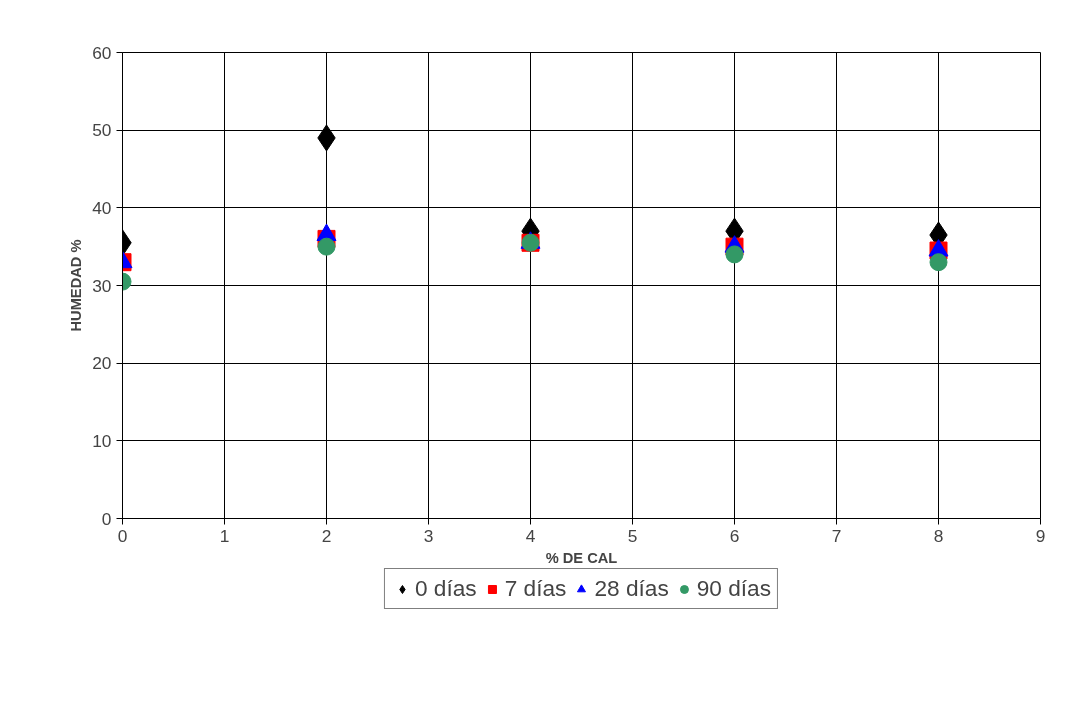  Describe the element at coordinates (326, 535) in the screenshot. I see `x-tick-label: 2` at that location.